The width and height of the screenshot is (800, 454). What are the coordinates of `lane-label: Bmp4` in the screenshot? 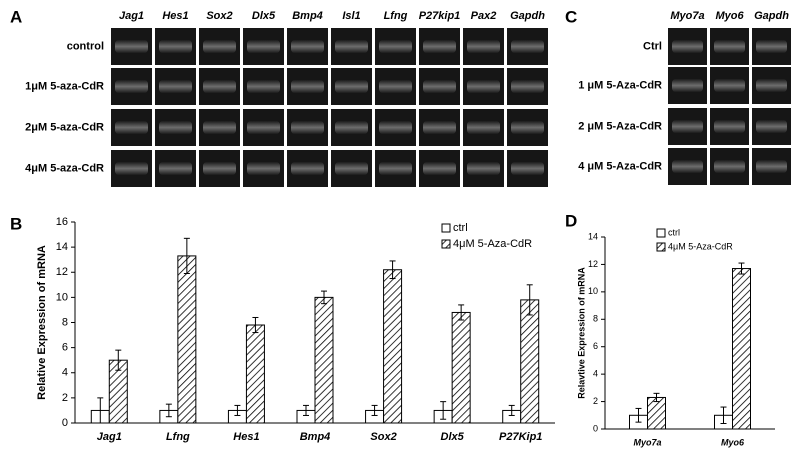 It's located at (307, 16).